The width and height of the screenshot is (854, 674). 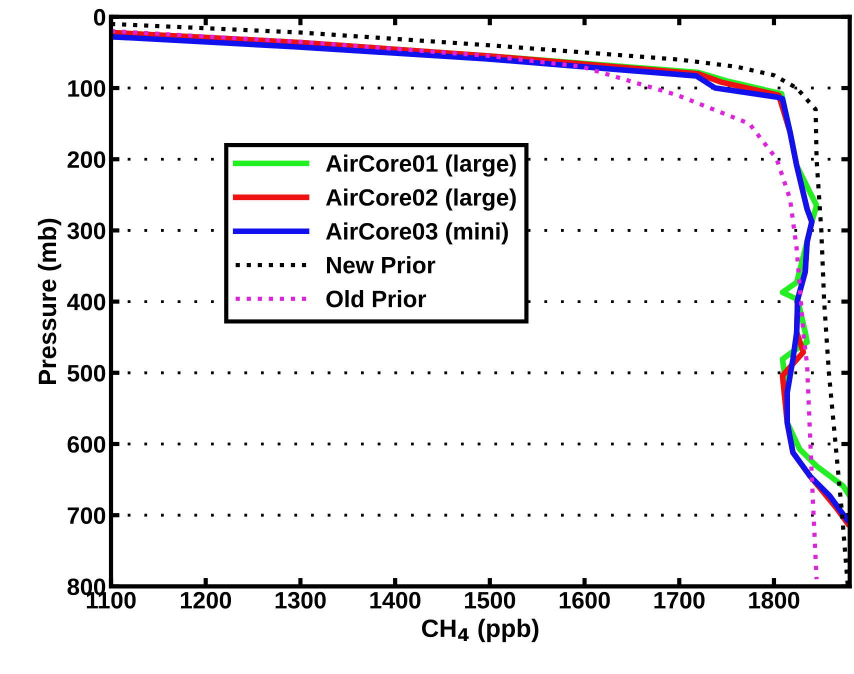 I want to click on y-tick-label: 400, so click(x=86, y=302).